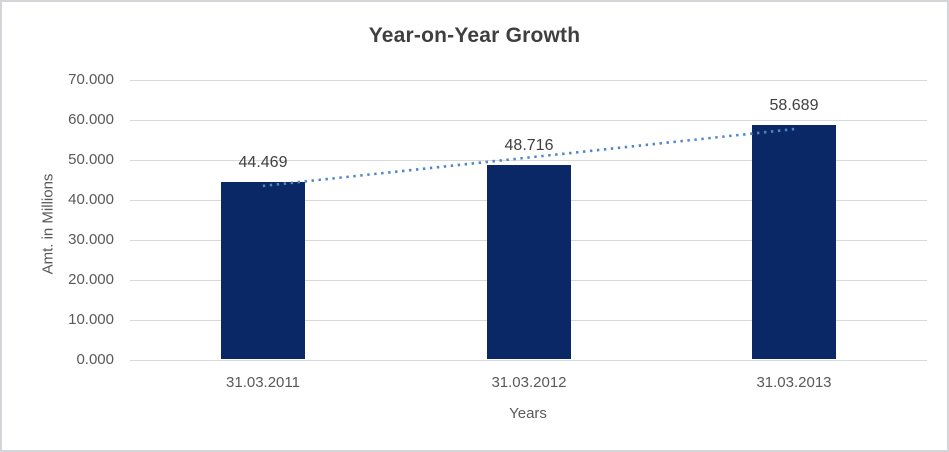 This screenshot has height=452, width=949. What do you see at coordinates (91, 159) in the screenshot?
I see `y-tick-label: 50.000` at bounding box center [91, 159].